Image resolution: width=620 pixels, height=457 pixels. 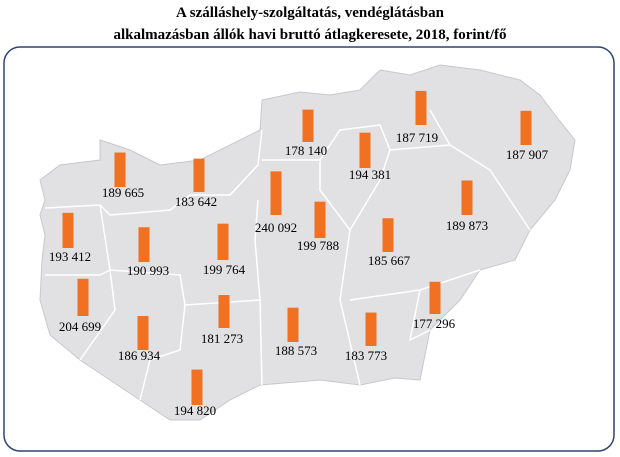 I want to click on value-label: 183 773, so click(x=366, y=355).